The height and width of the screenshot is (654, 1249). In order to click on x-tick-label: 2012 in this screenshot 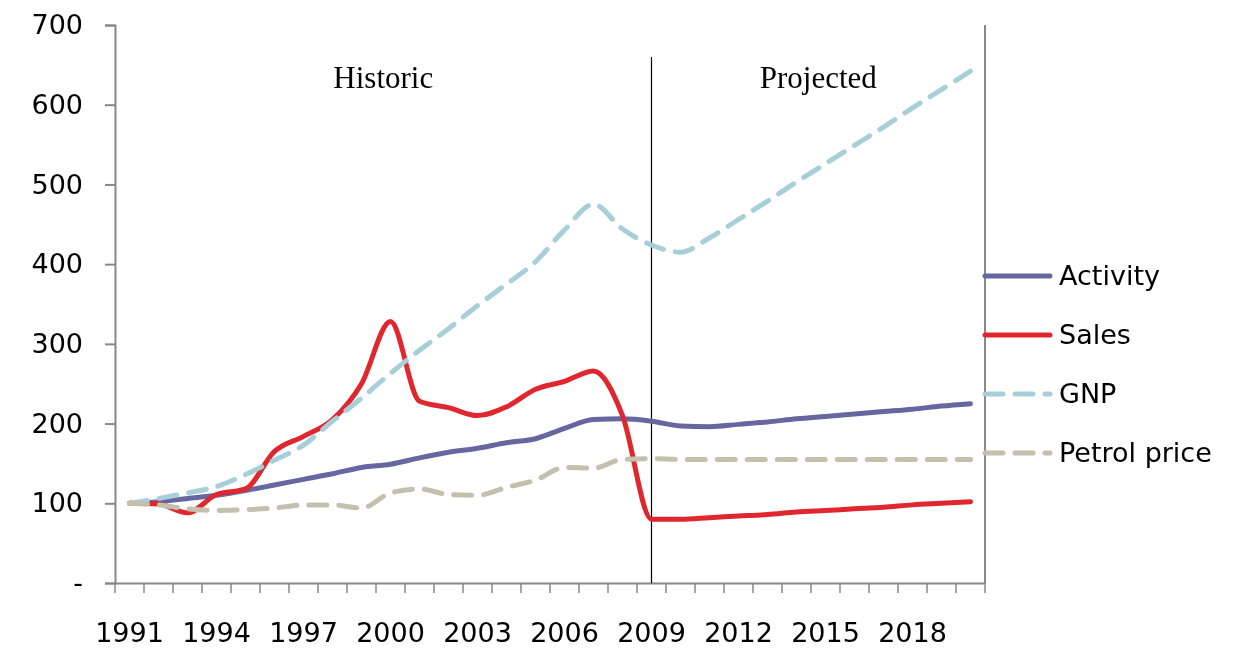, I will do `click(738, 633)`.